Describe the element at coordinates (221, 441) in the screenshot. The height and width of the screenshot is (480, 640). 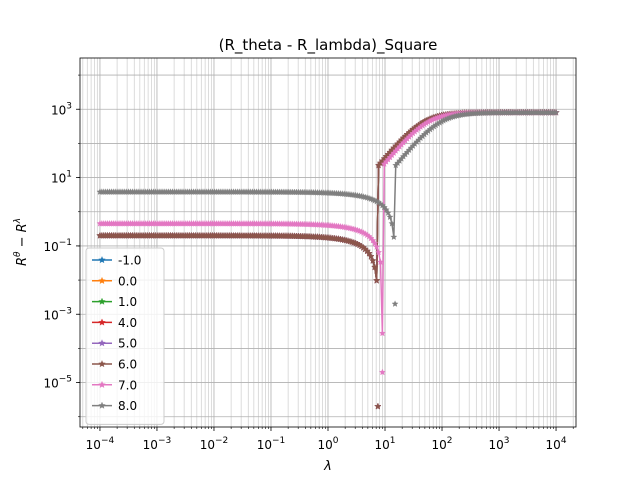
I see `x-tick-label-exp: −2` at that location.